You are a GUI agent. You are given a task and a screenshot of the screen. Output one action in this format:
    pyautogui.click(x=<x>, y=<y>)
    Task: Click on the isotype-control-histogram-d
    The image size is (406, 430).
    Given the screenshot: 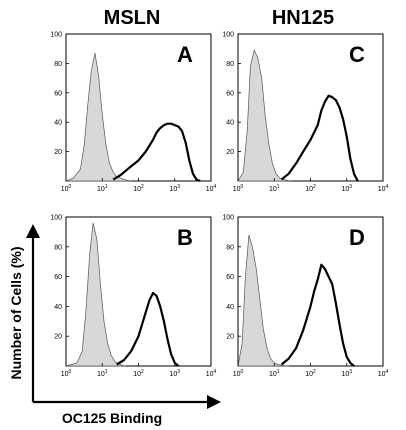 What is the action you would take?
    pyautogui.click(x=263, y=300)
    